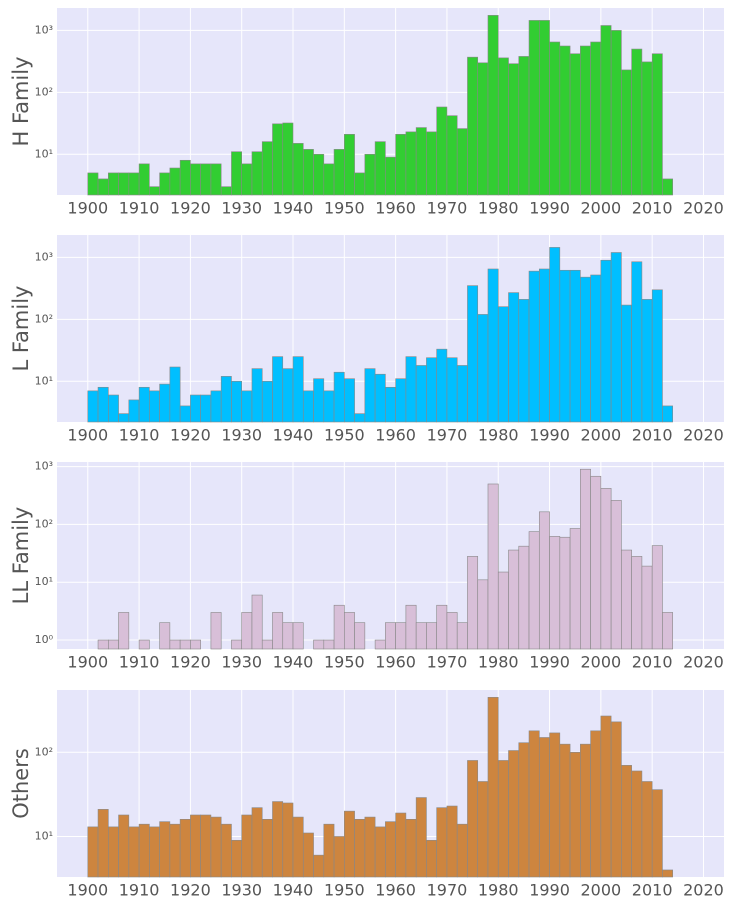 Image resolution: width=732 pixels, height=906 pixels. I want to click on x-tick-label: 2020, so click(703, 662).